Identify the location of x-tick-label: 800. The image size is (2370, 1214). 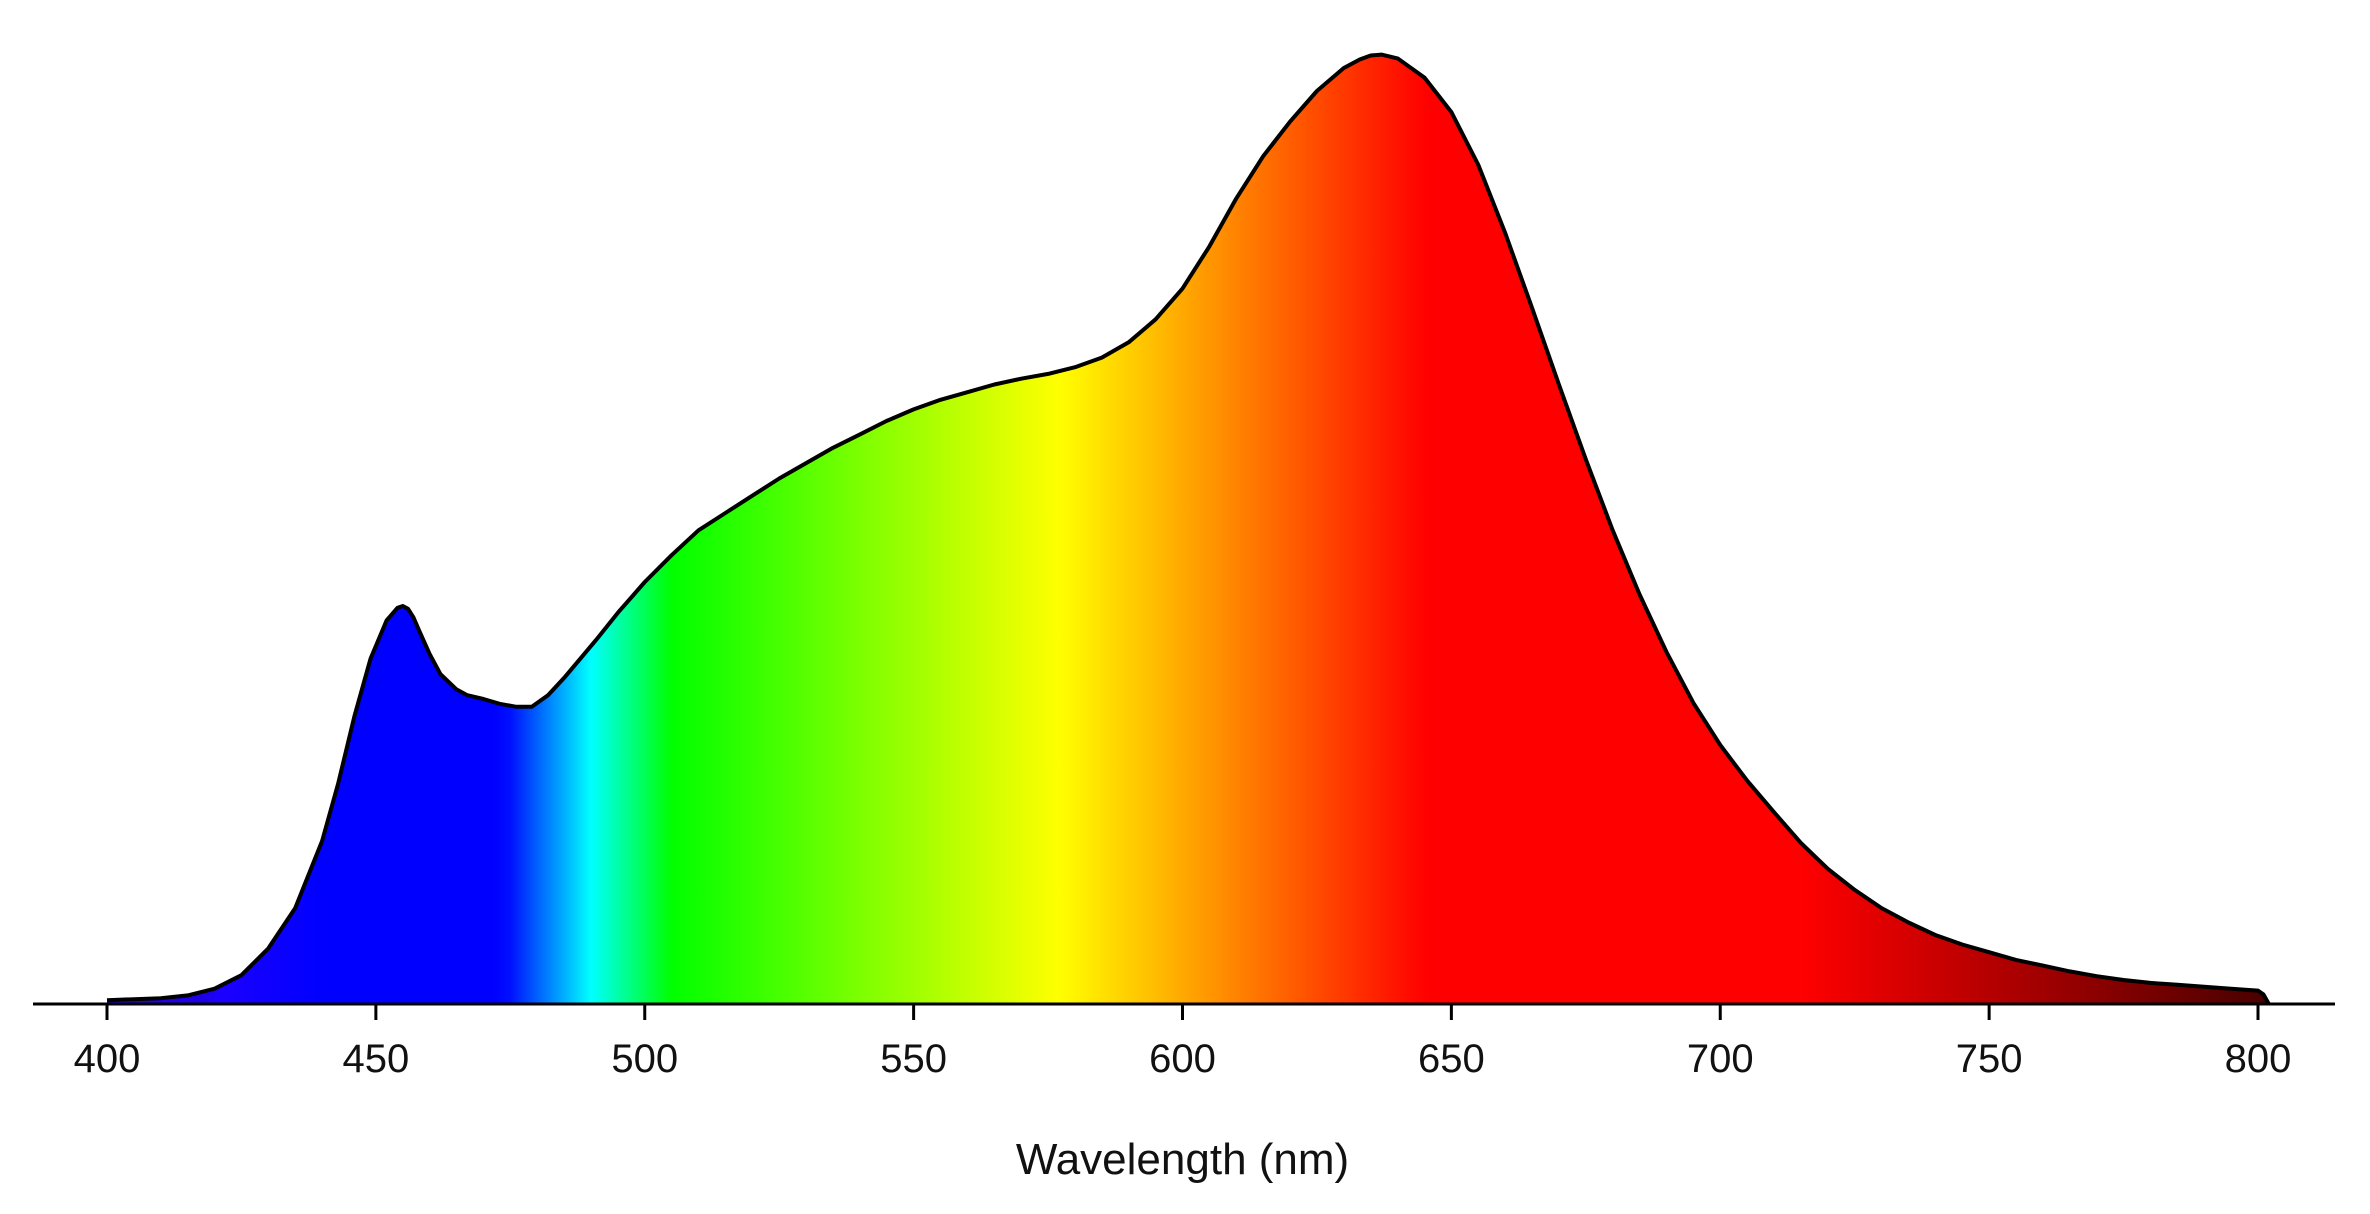
(2258, 1059).